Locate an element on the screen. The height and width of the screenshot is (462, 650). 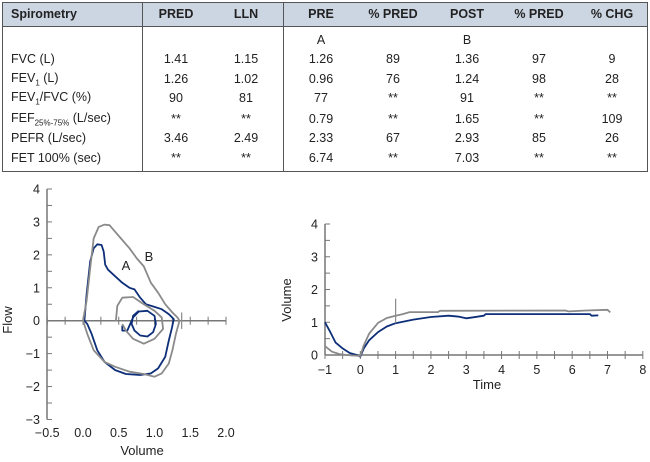
row-label: FEV1/FVC (%) is located at coordinates (51, 98).